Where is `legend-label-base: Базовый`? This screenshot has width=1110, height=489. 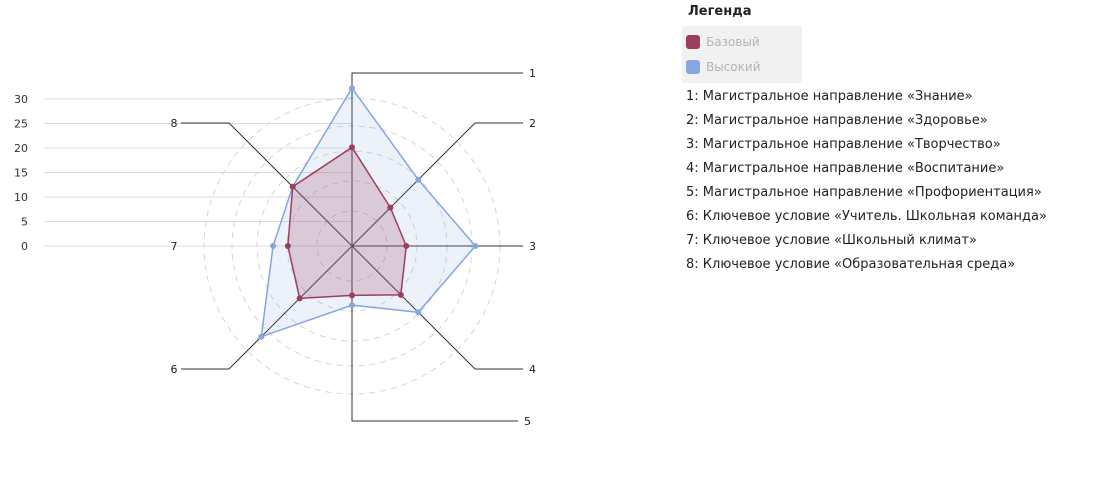
legend-label-base: Базовый is located at coordinates (733, 42).